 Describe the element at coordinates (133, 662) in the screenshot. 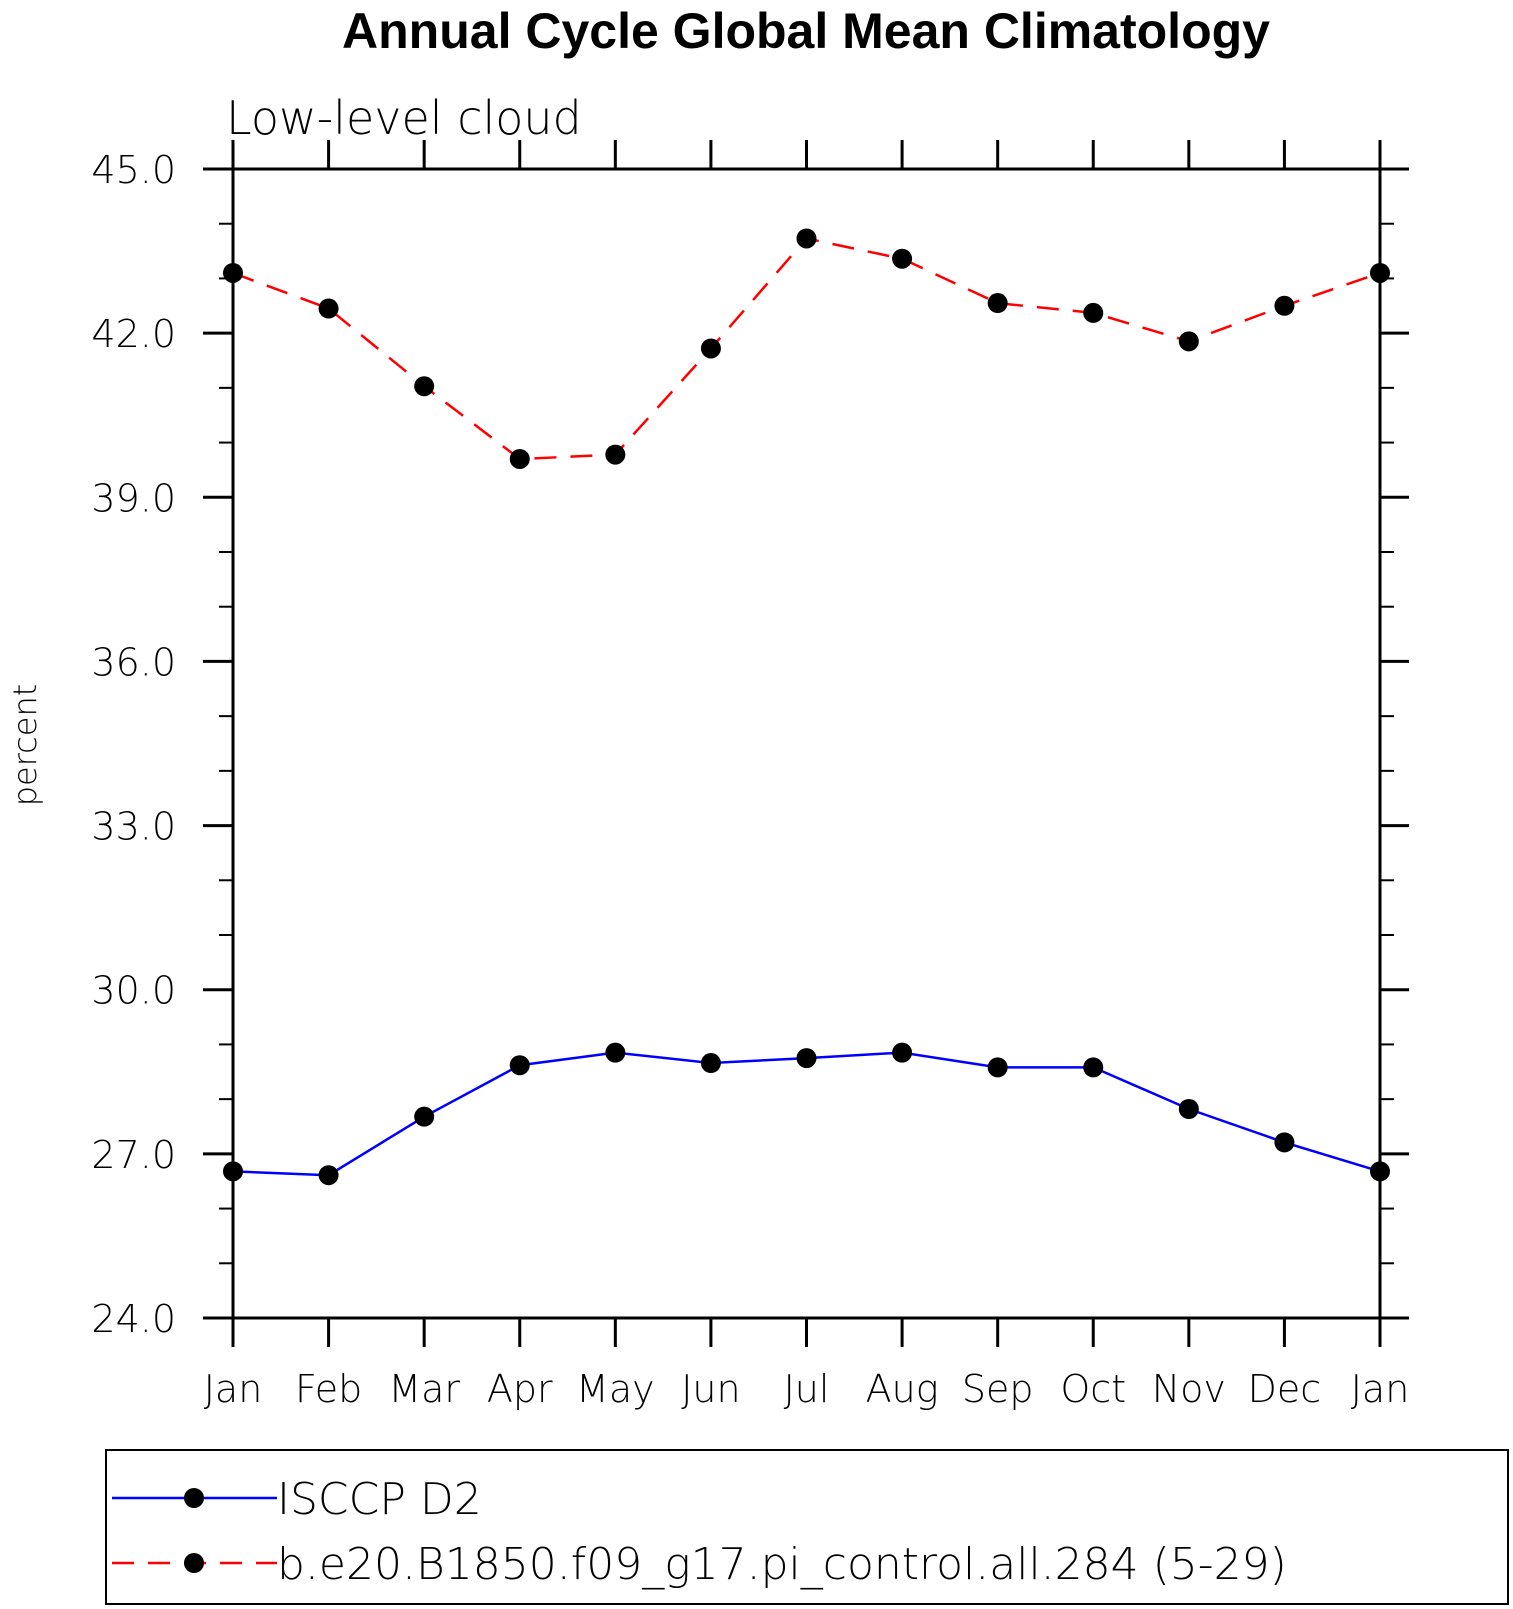

I see `y-tick-label: 36.0` at that location.